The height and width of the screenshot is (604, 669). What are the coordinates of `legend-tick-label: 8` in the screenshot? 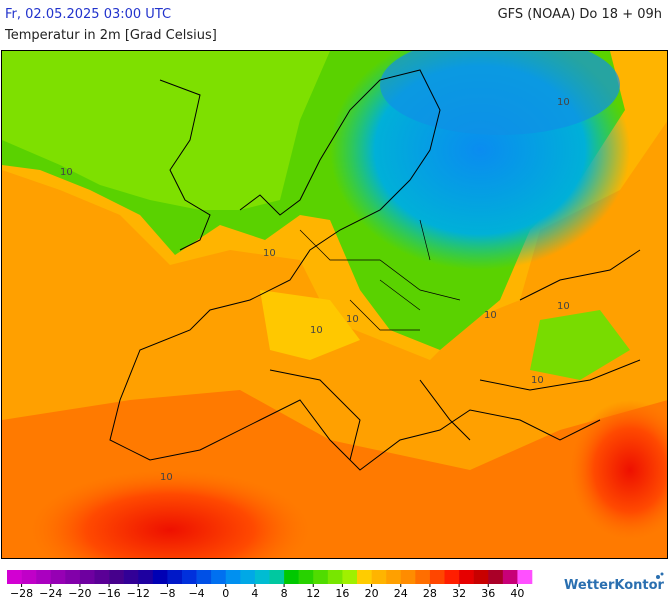 It's located at (284, 593).